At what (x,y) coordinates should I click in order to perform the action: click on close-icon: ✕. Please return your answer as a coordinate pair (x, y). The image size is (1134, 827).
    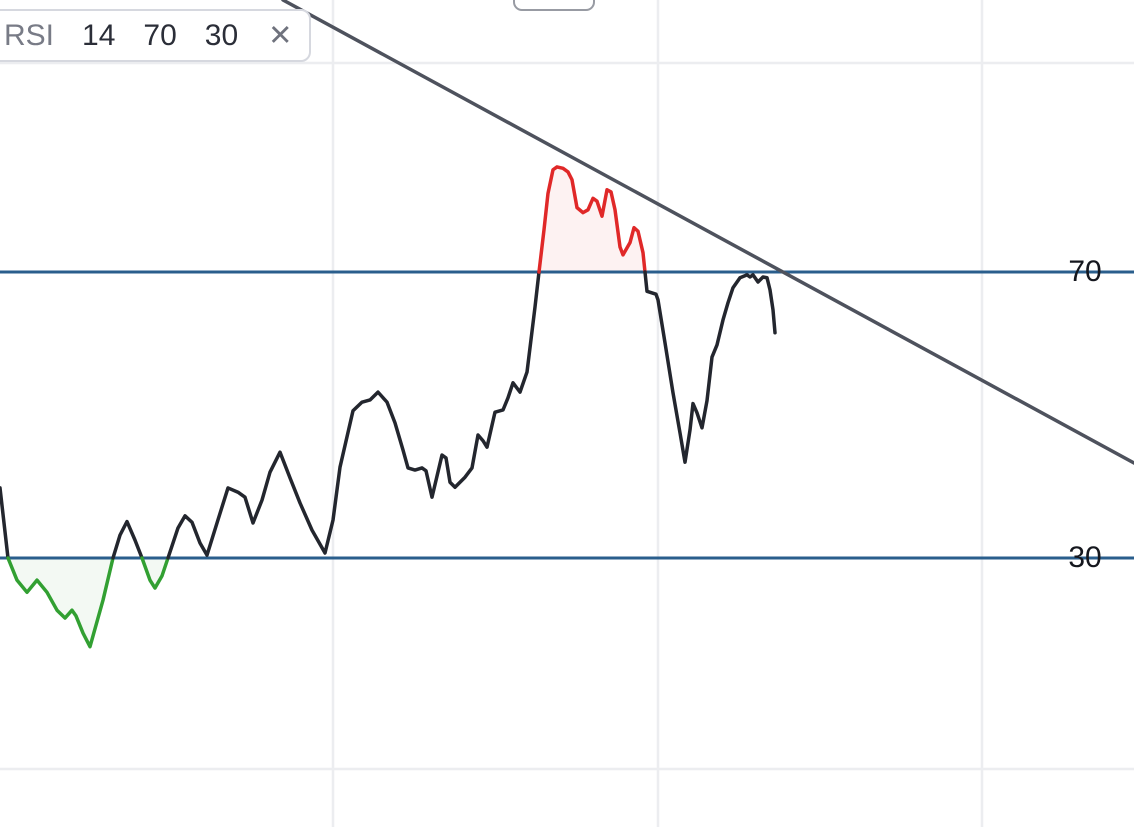
    Looking at the image, I should click on (280, 35).